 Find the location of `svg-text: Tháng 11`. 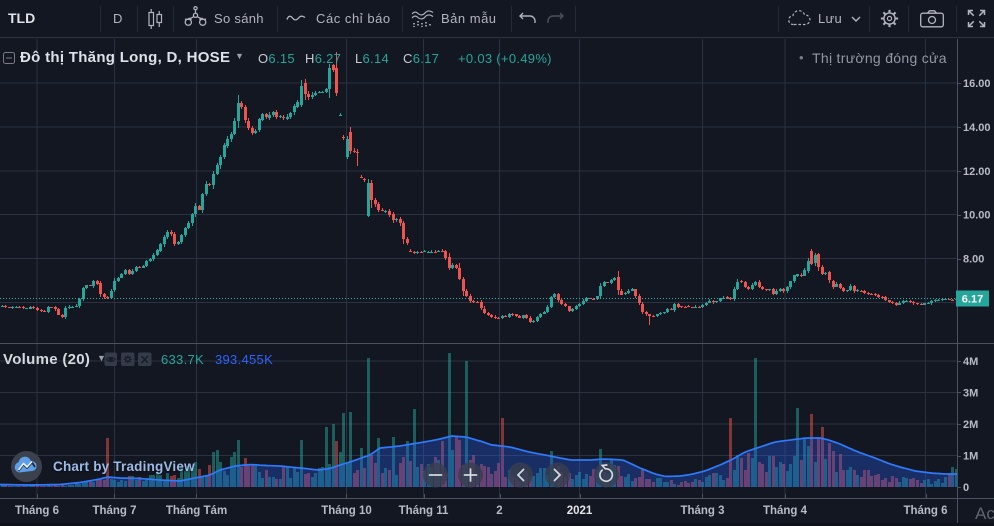

svg-text: Tháng 11 is located at coordinates (424, 511).